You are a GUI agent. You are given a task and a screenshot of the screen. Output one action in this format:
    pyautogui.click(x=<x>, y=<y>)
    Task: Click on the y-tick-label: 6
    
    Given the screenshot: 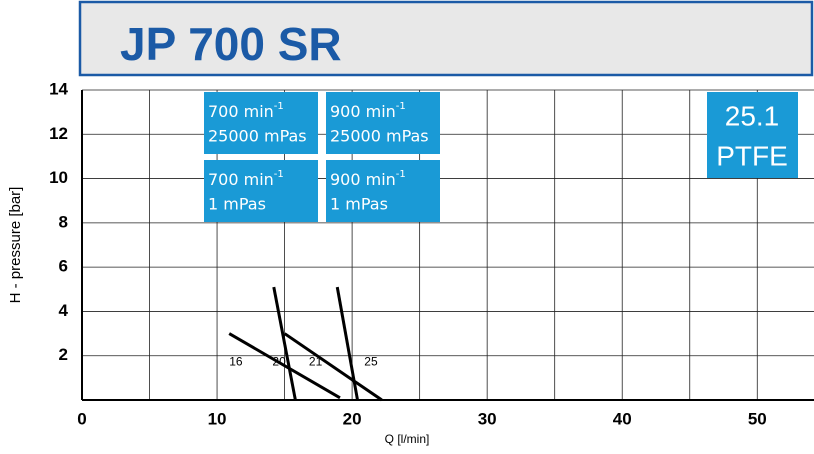 What is the action you would take?
    pyautogui.click(x=63, y=266)
    